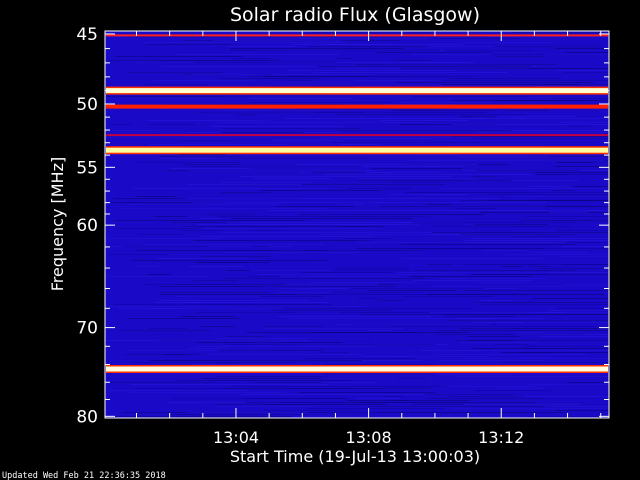  What do you see at coordinates (84, 475) in the screenshot?
I see `footer-timestamp: Updated Wed Feb 21 22:36:35 2018` at bounding box center [84, 475].